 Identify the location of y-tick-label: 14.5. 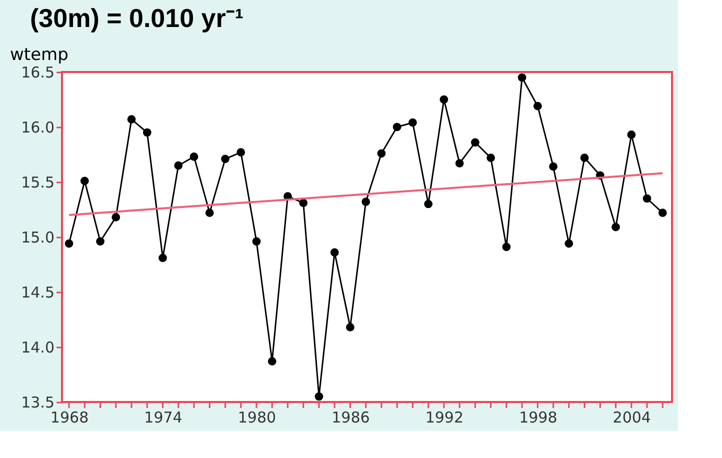
(37, 293).